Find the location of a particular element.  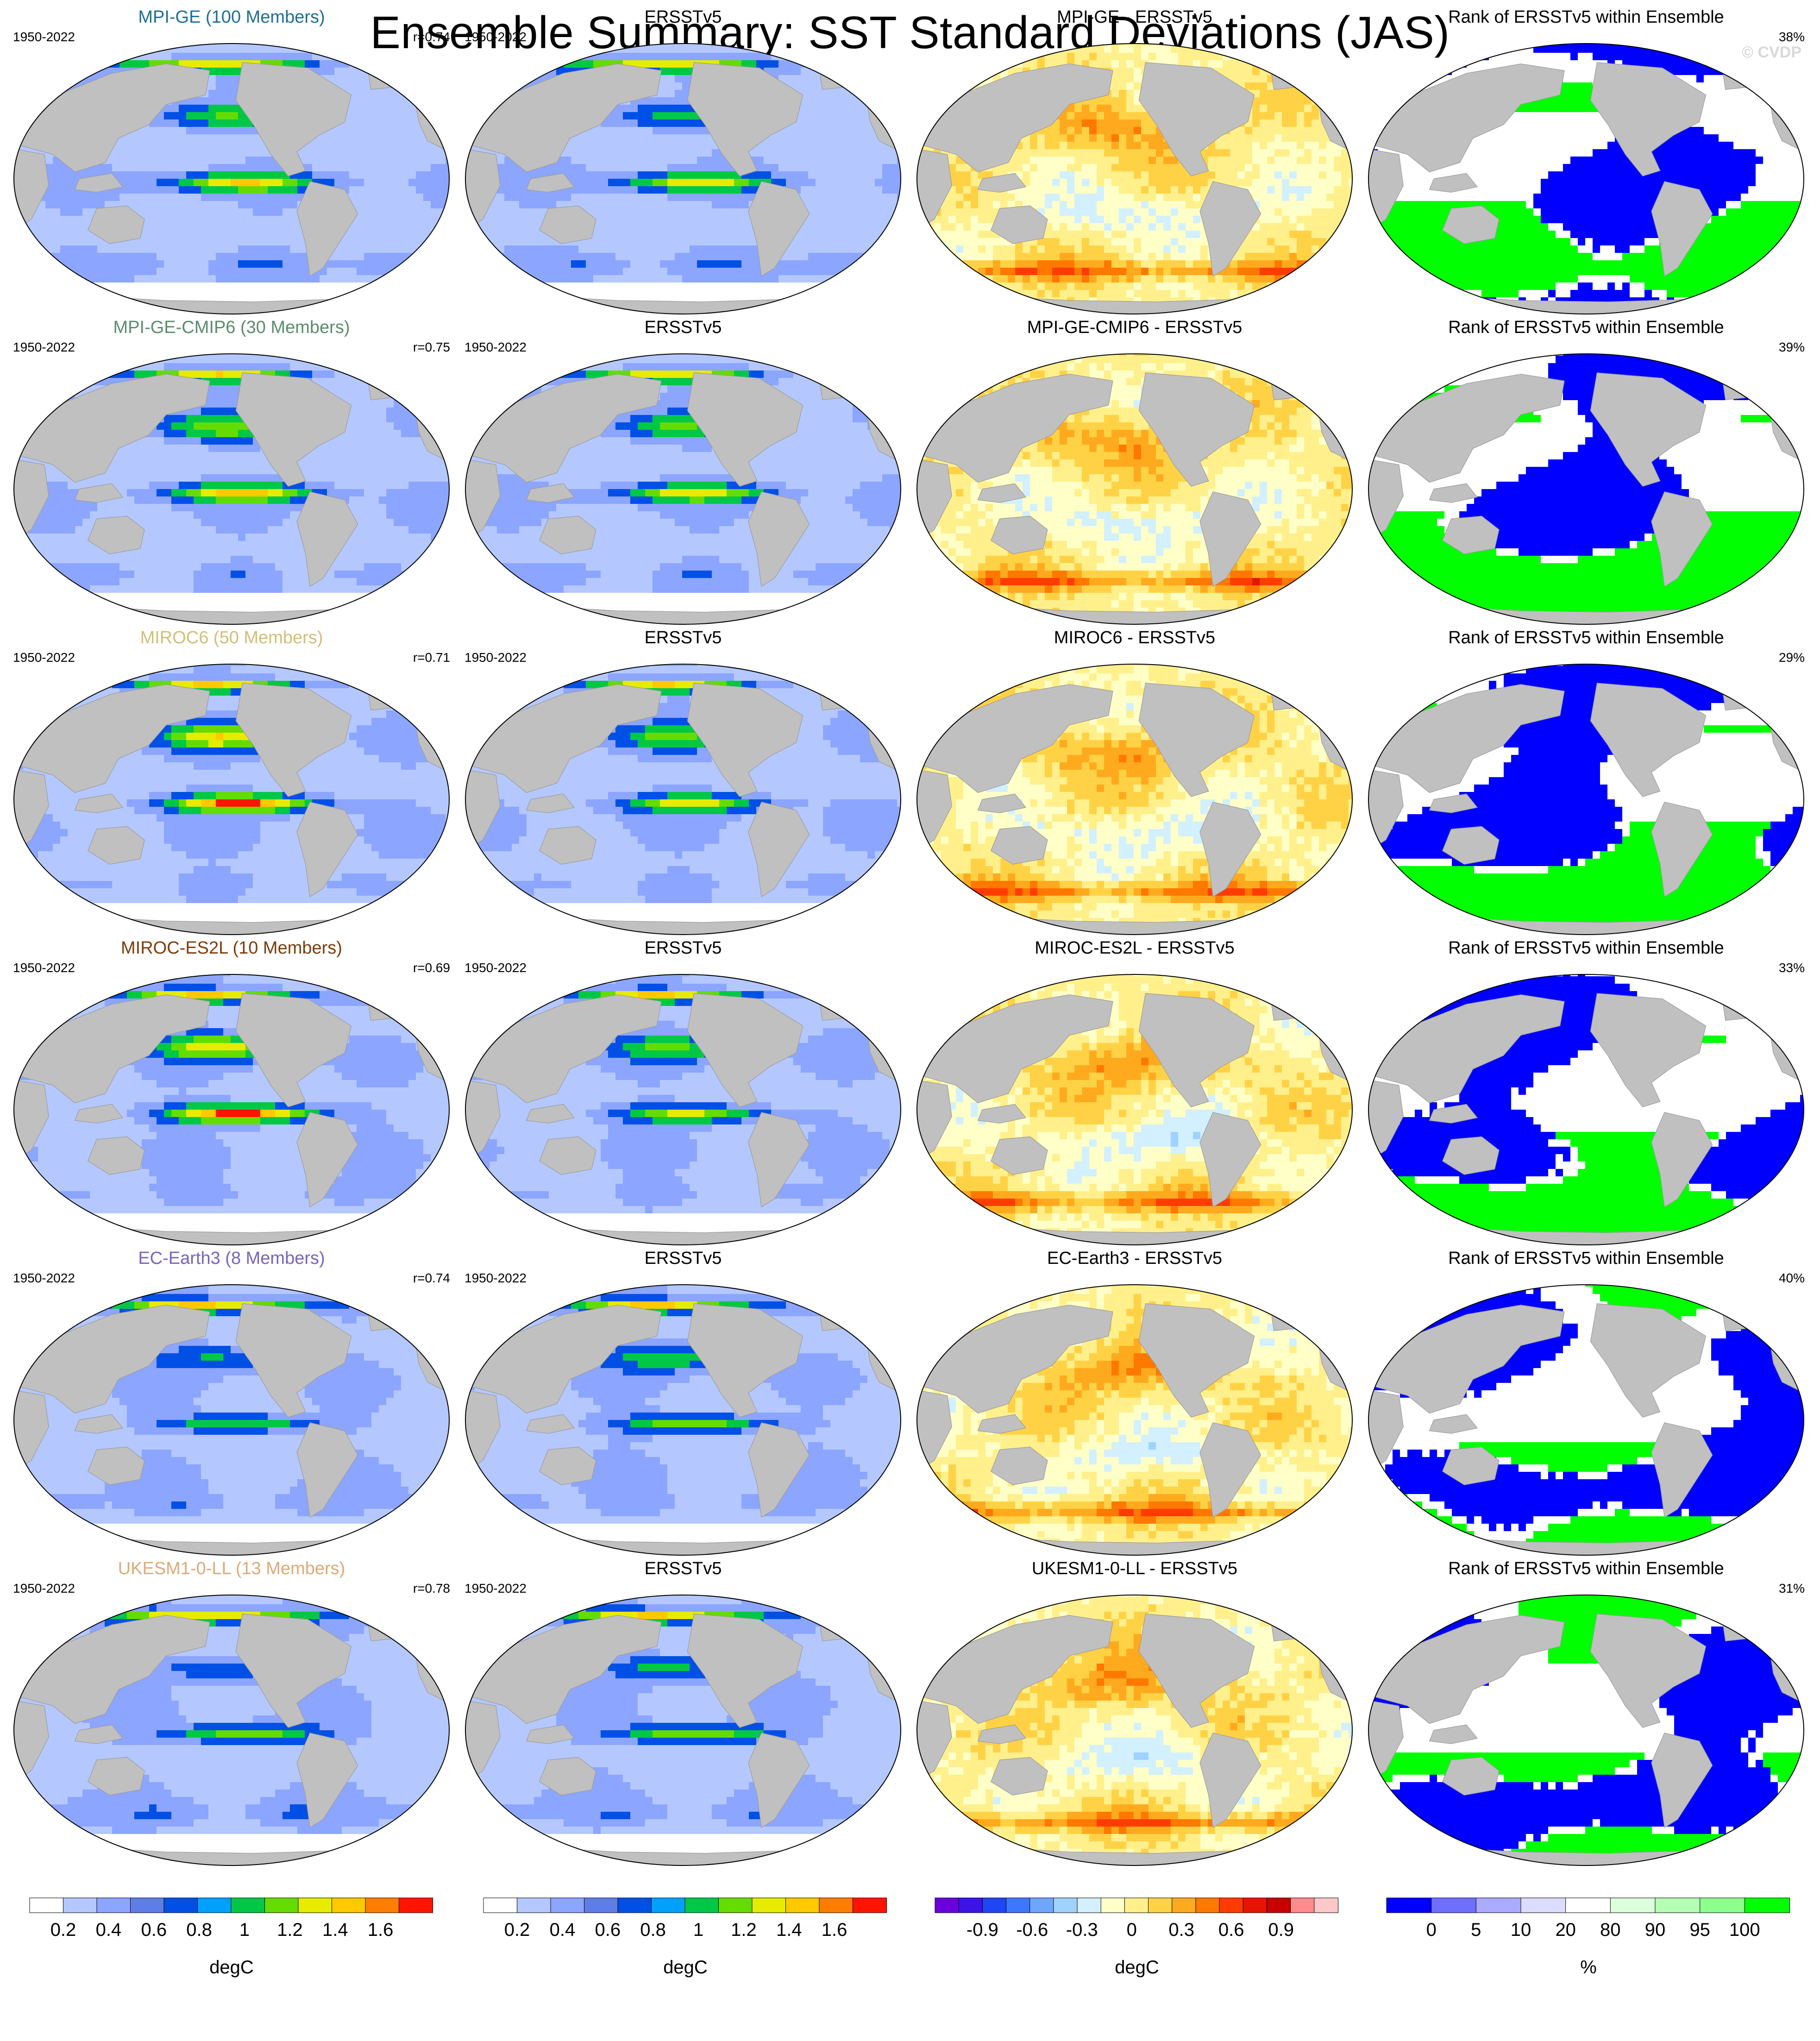

colorbar-tick-label: 0.6 is located at coordinates (608, 1930).